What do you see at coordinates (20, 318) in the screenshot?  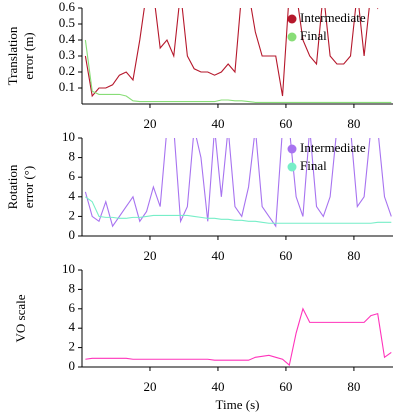 I see `y-axis-label: VO scale` at bounding box center [20, 318].